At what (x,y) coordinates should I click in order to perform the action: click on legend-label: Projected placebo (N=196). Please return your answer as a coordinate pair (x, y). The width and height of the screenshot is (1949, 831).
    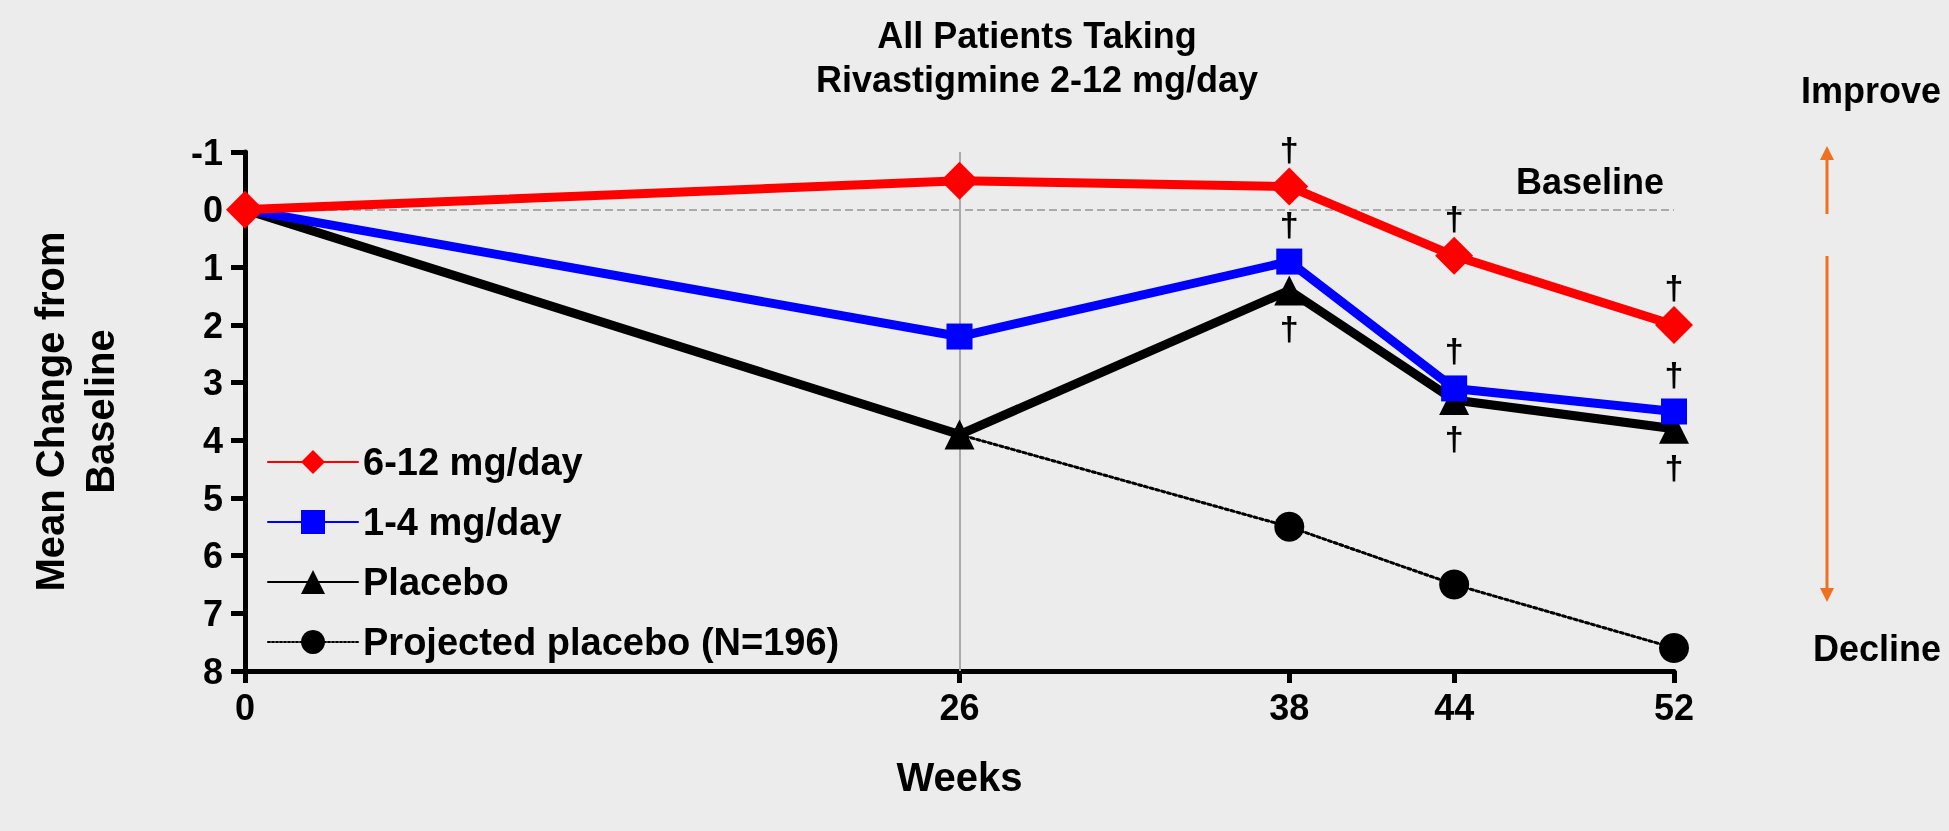
    Looking at the image, I should click on (601, 642).